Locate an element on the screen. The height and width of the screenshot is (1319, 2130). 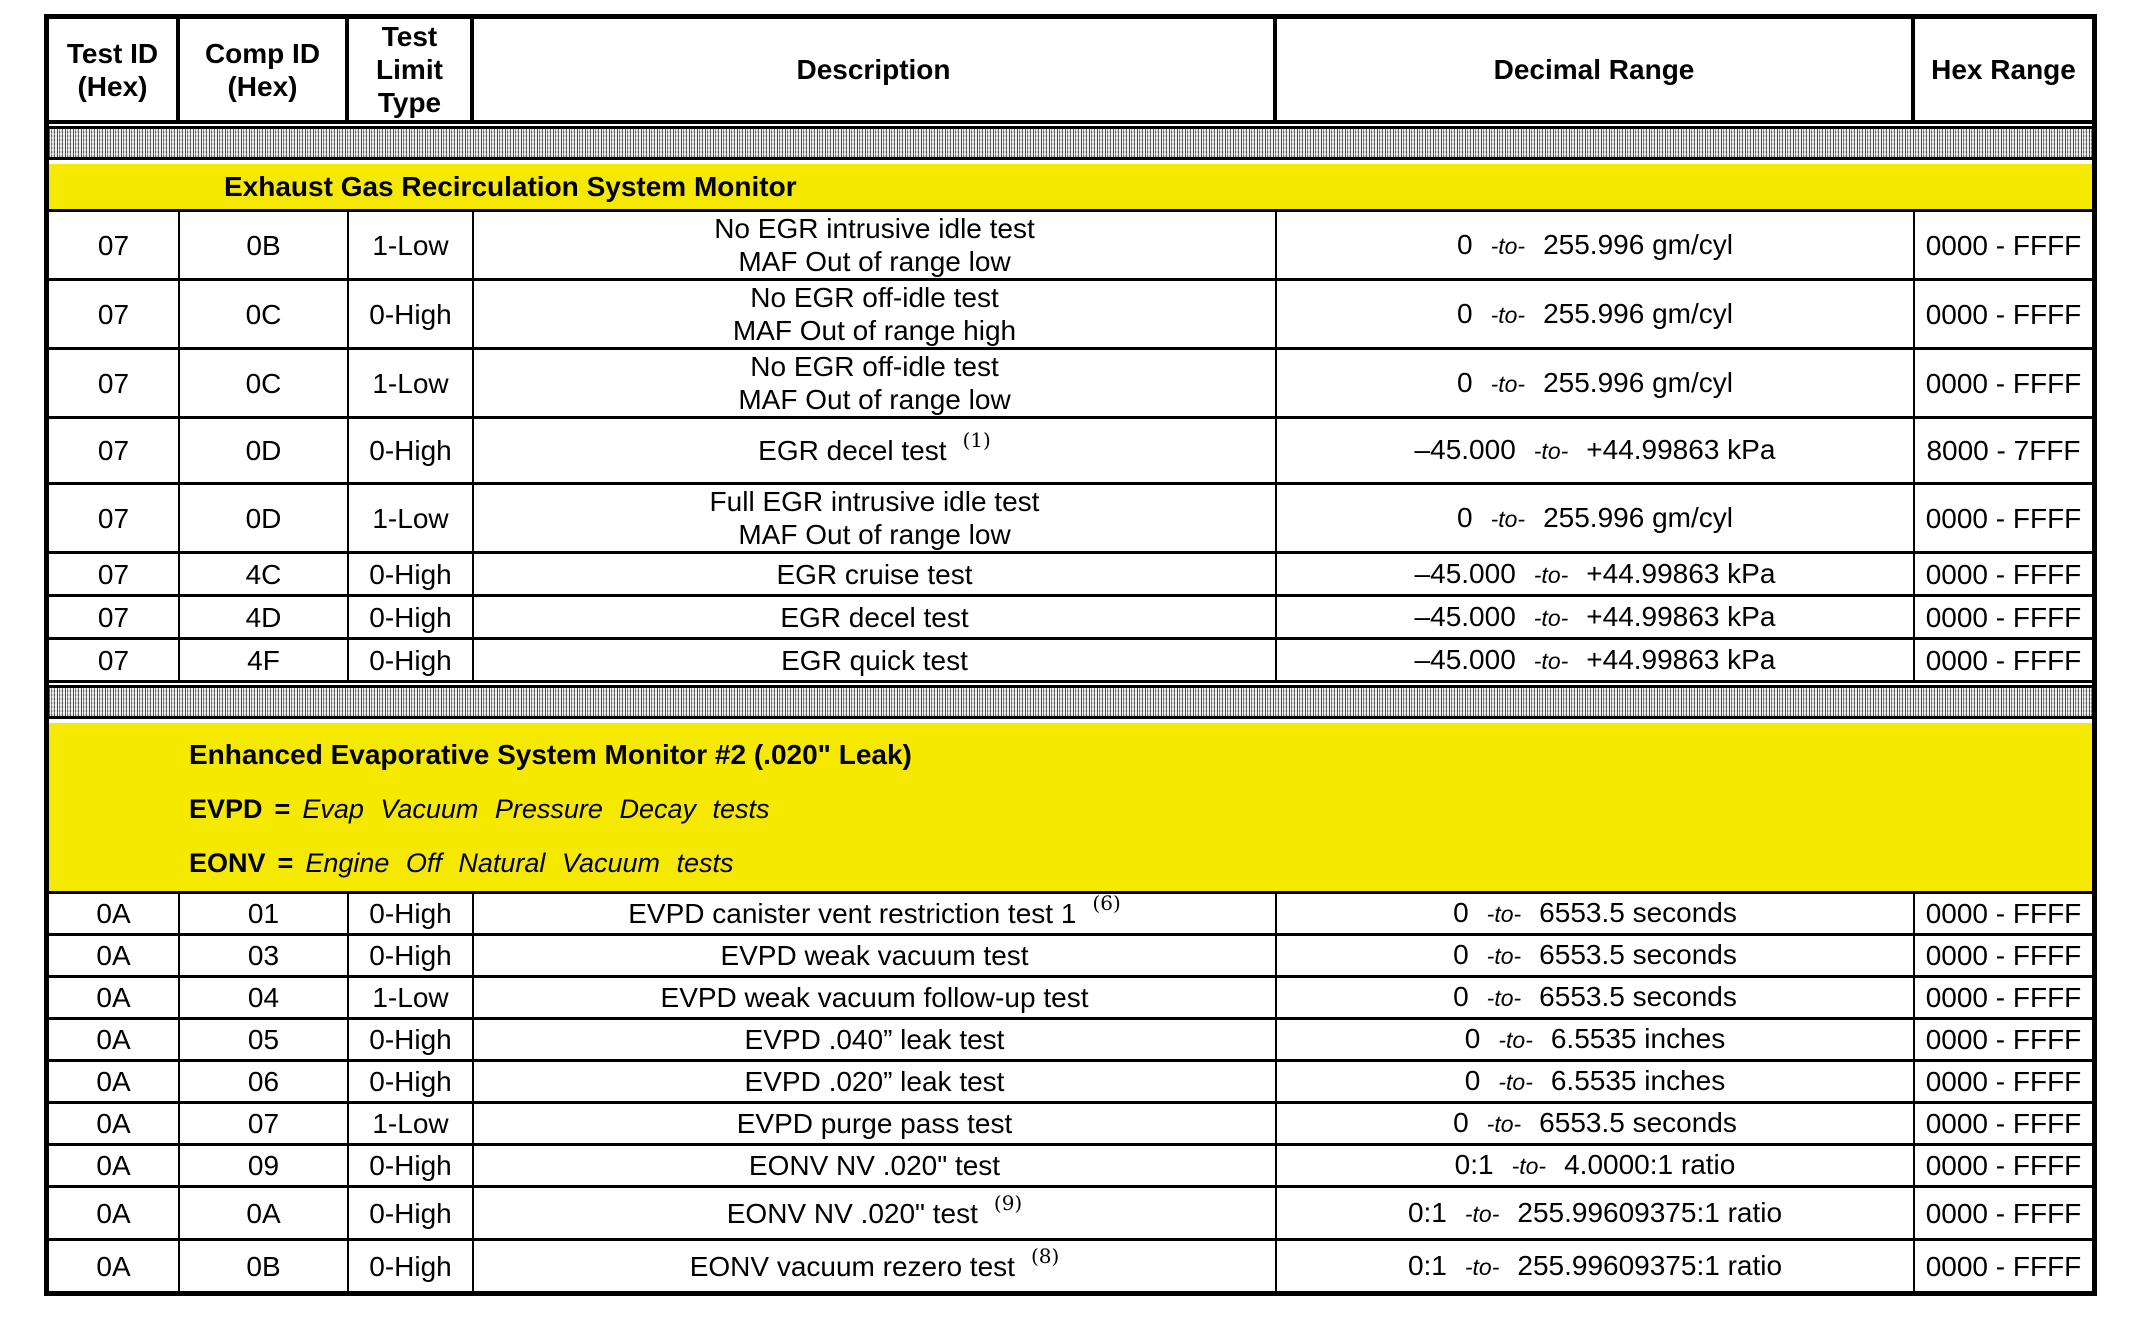
description-cell: No EGR off-idle test MAF Out of range low is located at coordinates (875, 383).